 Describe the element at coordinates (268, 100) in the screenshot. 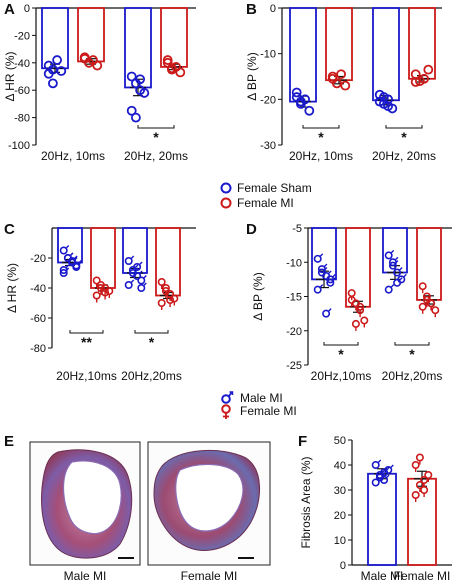

I see `panel-b-ytick-label-2: -20` at that location.